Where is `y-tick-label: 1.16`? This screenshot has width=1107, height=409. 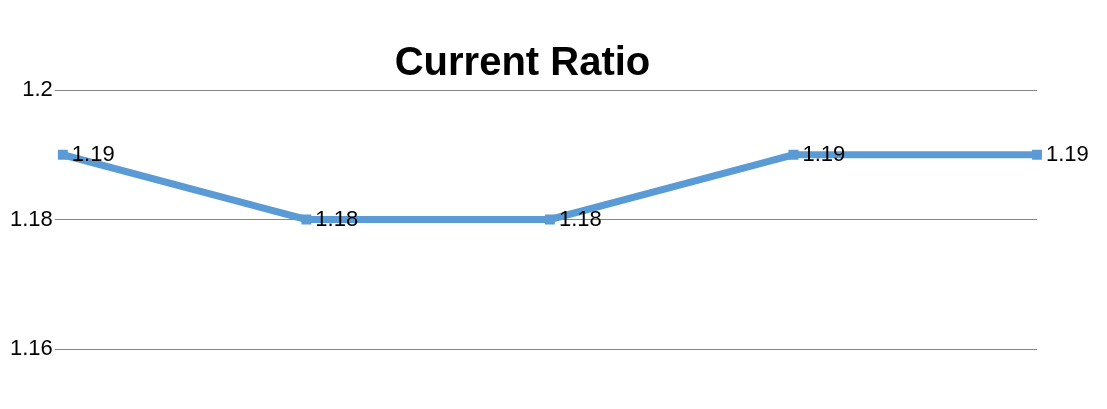 y-tick-label: 1.16 is located at coordinates (31, 348).